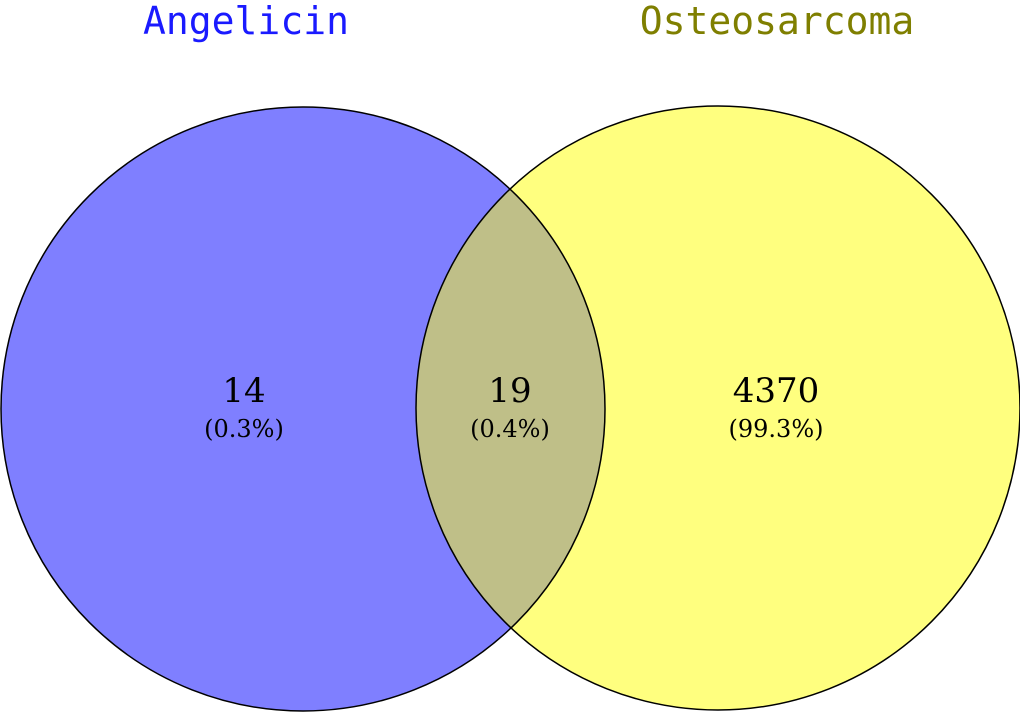  What do you see at coordinates (776, 391) in the screenshot?
I see `osteosarcoma-only-count: 4370` at bounding box center [776, 391].